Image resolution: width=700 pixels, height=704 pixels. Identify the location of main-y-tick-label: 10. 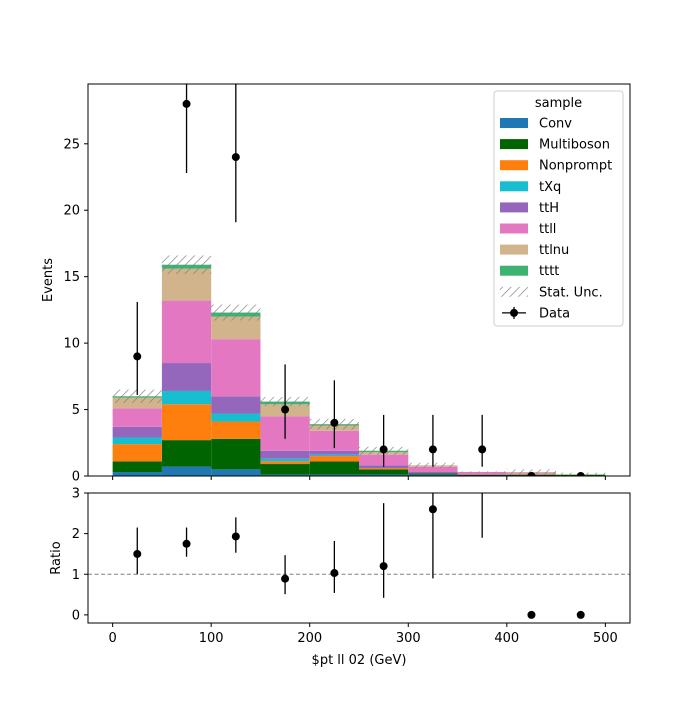
(71, 344).